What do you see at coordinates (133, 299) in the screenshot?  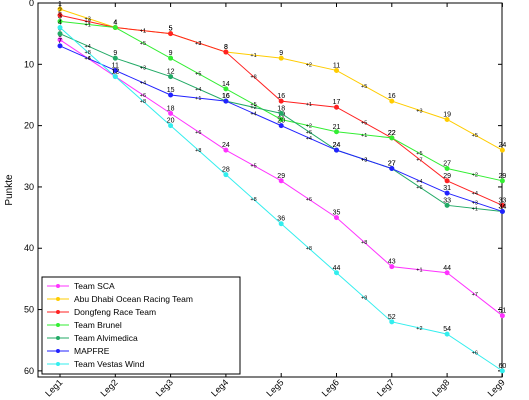 I see `legend-entry-label: Abu Dhabi Ocean Racing Team` at bounding box center [133, 299].